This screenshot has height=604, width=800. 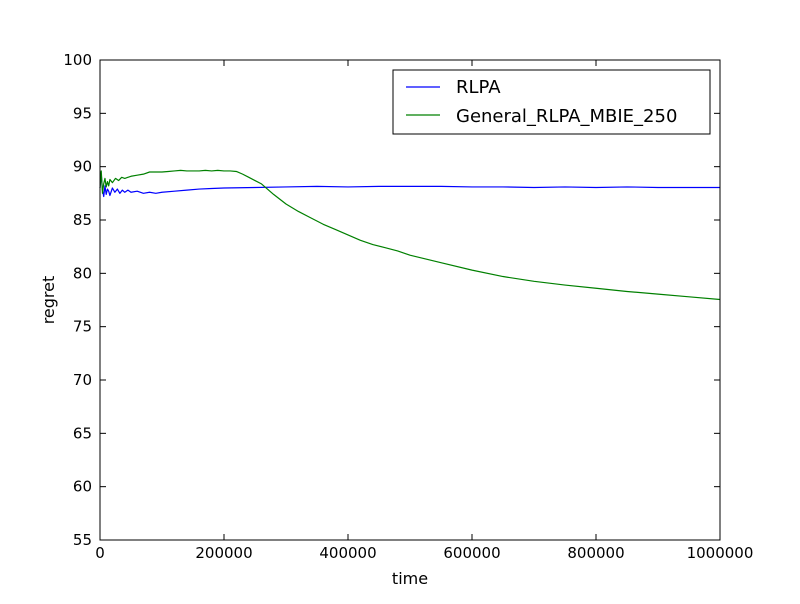 I want to click on y-tick-label-3: 70, so click(x=82, y=380).